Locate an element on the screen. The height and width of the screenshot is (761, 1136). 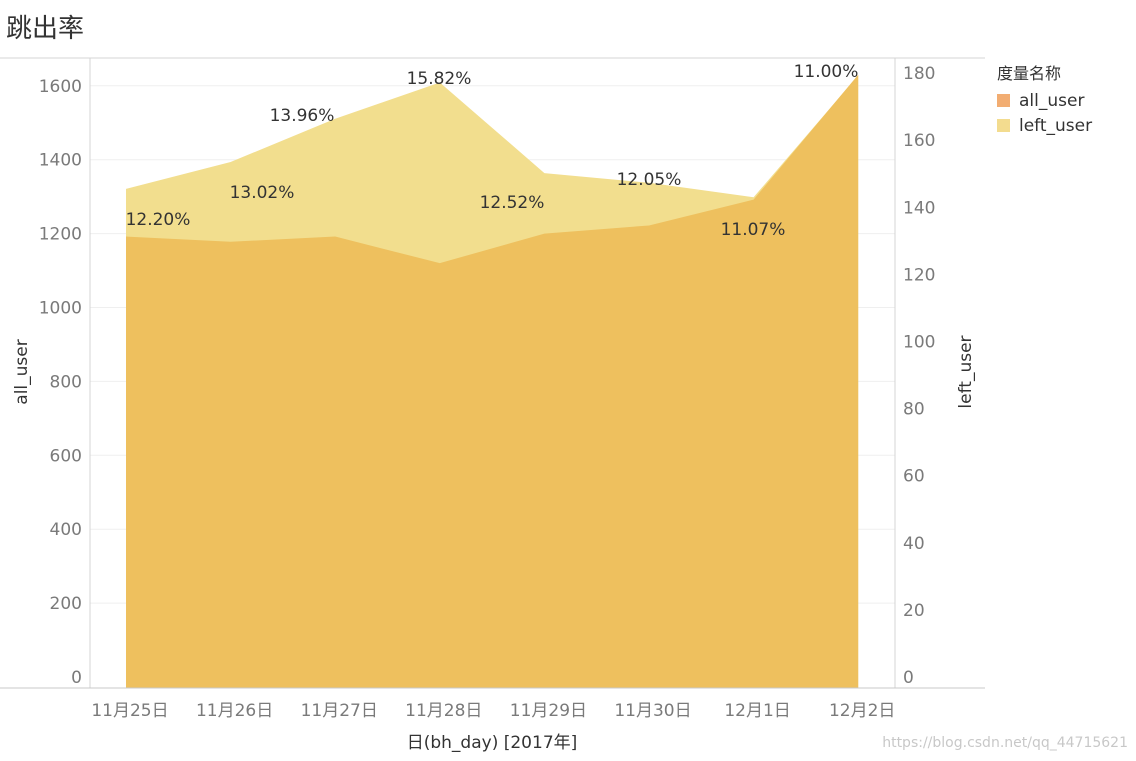
legend-item-left-user: left_user is located at coordinates (1064, 125).